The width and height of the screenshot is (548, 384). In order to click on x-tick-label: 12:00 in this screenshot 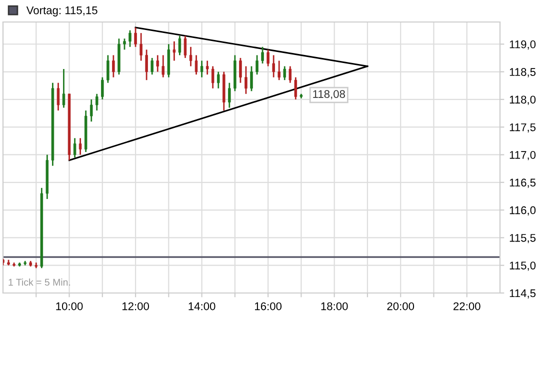, I will do `click(136, 306)`.